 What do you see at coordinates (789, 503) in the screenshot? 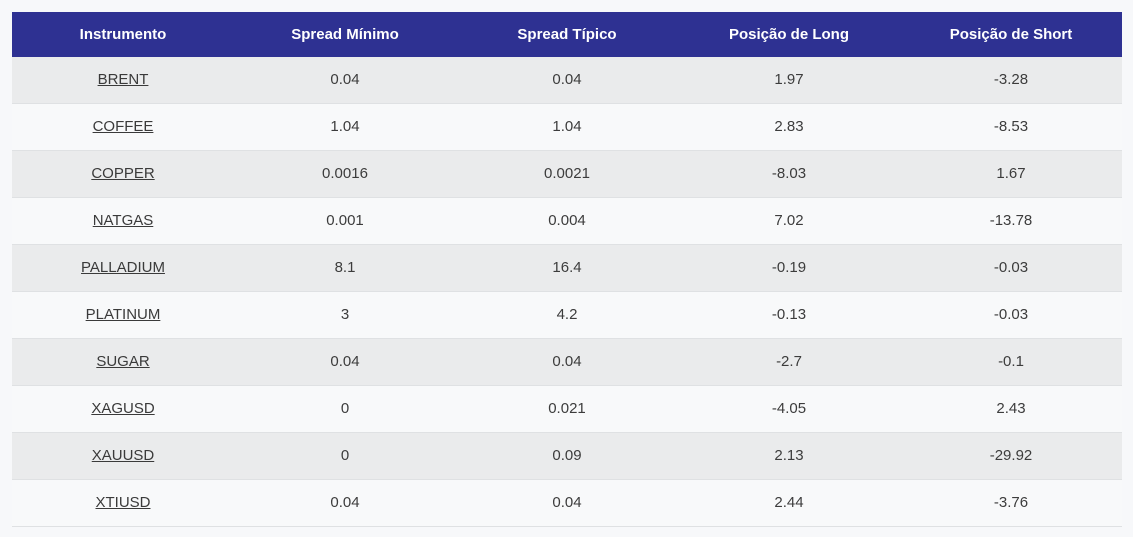
I see `long-position-cell: 2.44` at bounding box center [789, 503].